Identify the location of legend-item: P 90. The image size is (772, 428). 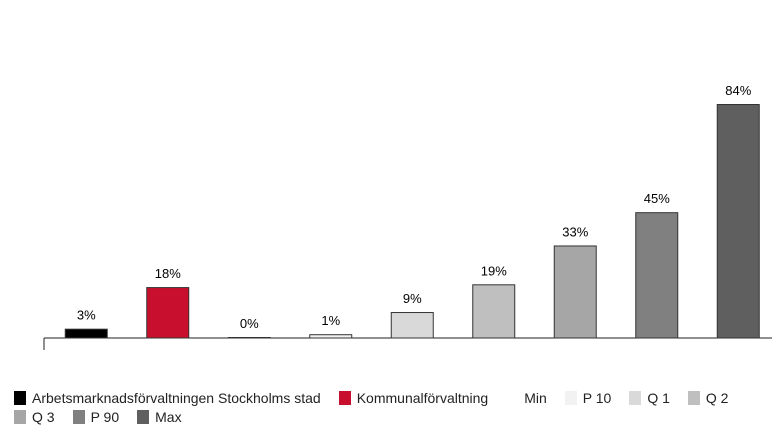
(96, 417).